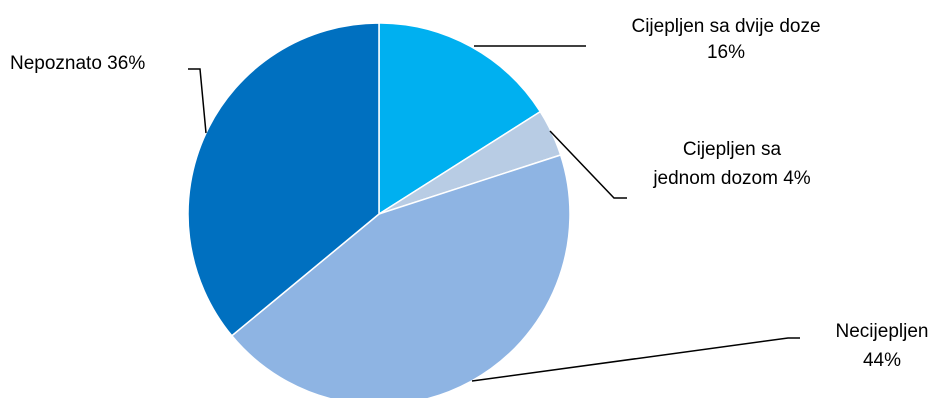 The image size is (946, 398). What do you see at coordinates (731, 178) in the screenshot?
I see `slice-label-line: jednom dozom 4%` at bounding box center [731, 178].